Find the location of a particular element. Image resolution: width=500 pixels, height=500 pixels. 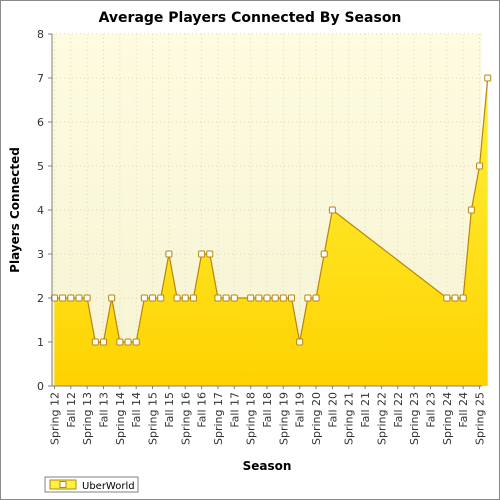

y-tick-label: 6 is located at coordinates (40, 122).